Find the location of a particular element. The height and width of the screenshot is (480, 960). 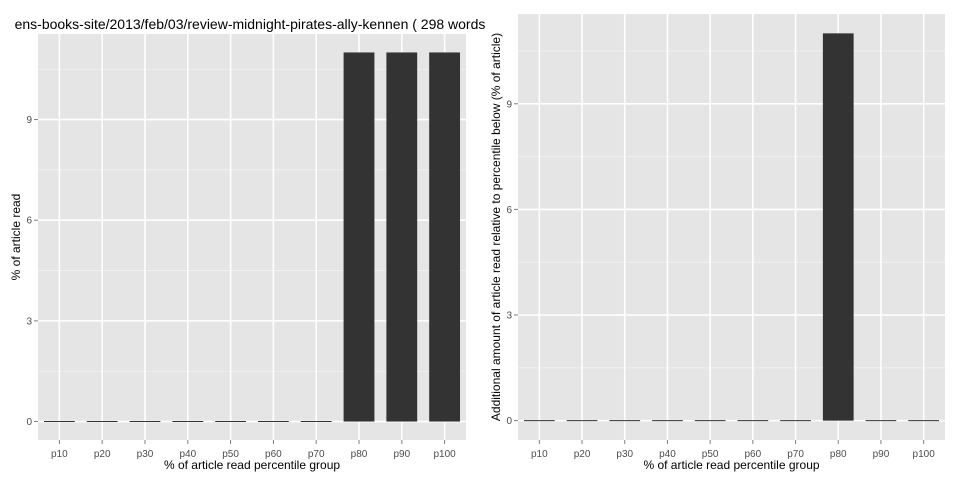

left-x-ticks: p10 p20 p30 p40 p50 p60 p70 p80 p90 p100 is located at coordinates (253, 450).